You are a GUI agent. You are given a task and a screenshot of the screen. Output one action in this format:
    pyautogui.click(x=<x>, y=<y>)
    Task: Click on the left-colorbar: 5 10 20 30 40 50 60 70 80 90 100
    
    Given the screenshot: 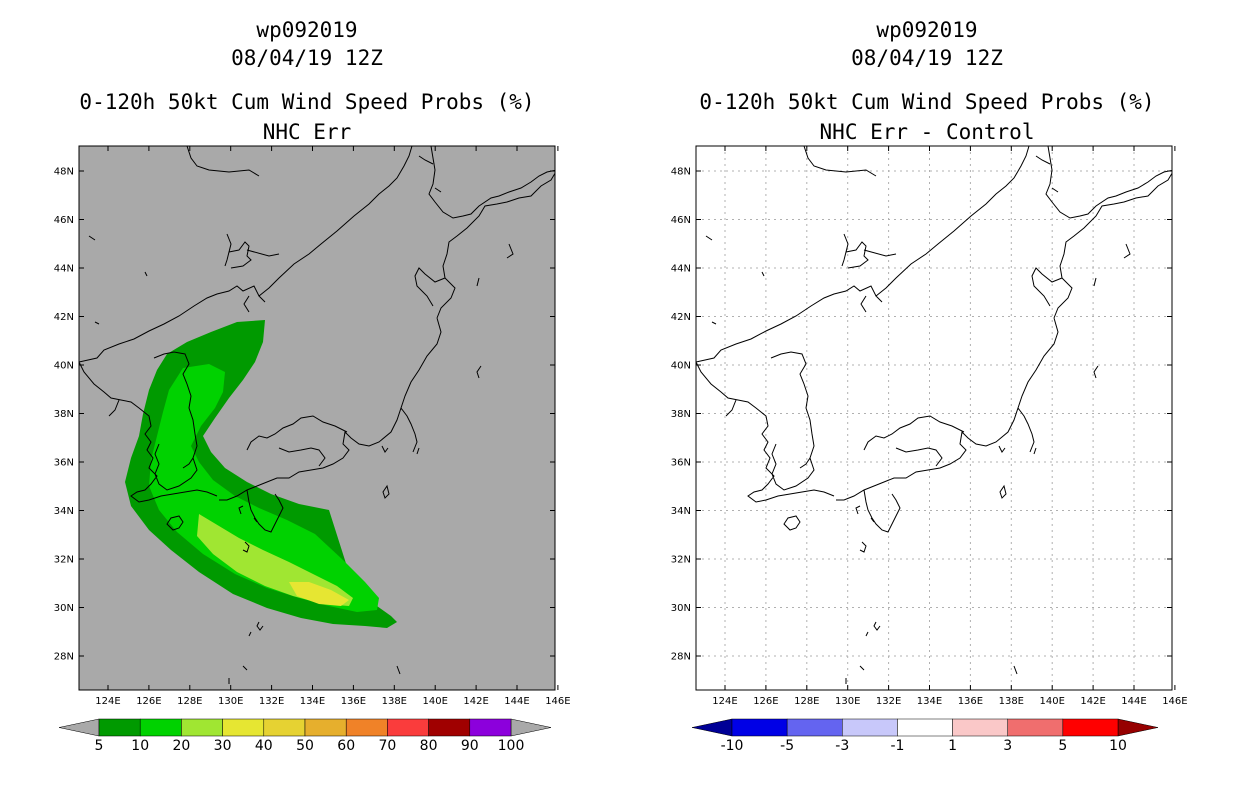 What is the action you would take?
    pyautogui.click(x=305, y=736)
    